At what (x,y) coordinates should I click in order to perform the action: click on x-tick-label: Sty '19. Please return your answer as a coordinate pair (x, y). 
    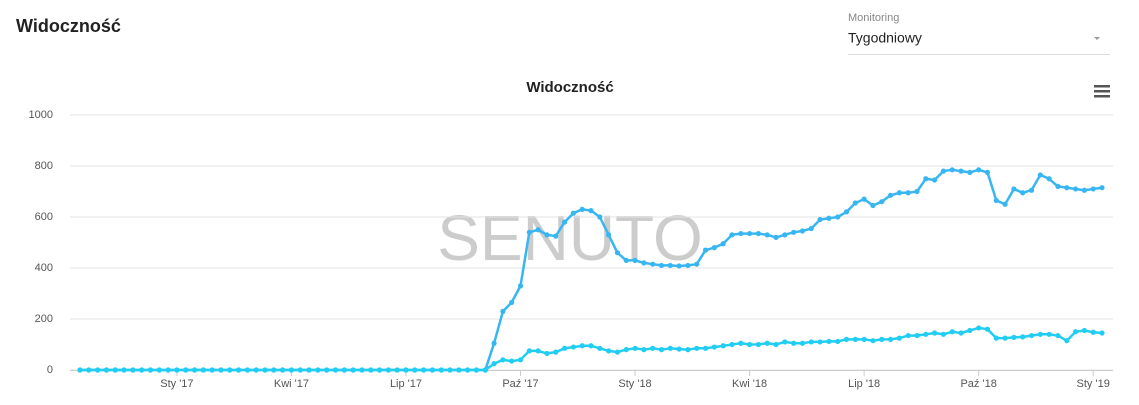
    Looking at the image, I should click on (1093, 384).